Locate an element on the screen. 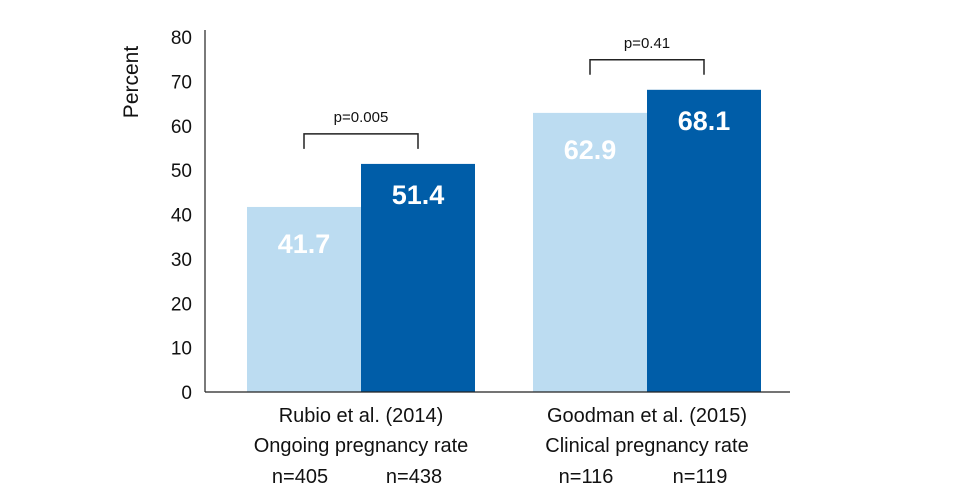 The height and width of the screenshot is (491, 960). y-tick-label: 70 is located at coordinates (181, 82).